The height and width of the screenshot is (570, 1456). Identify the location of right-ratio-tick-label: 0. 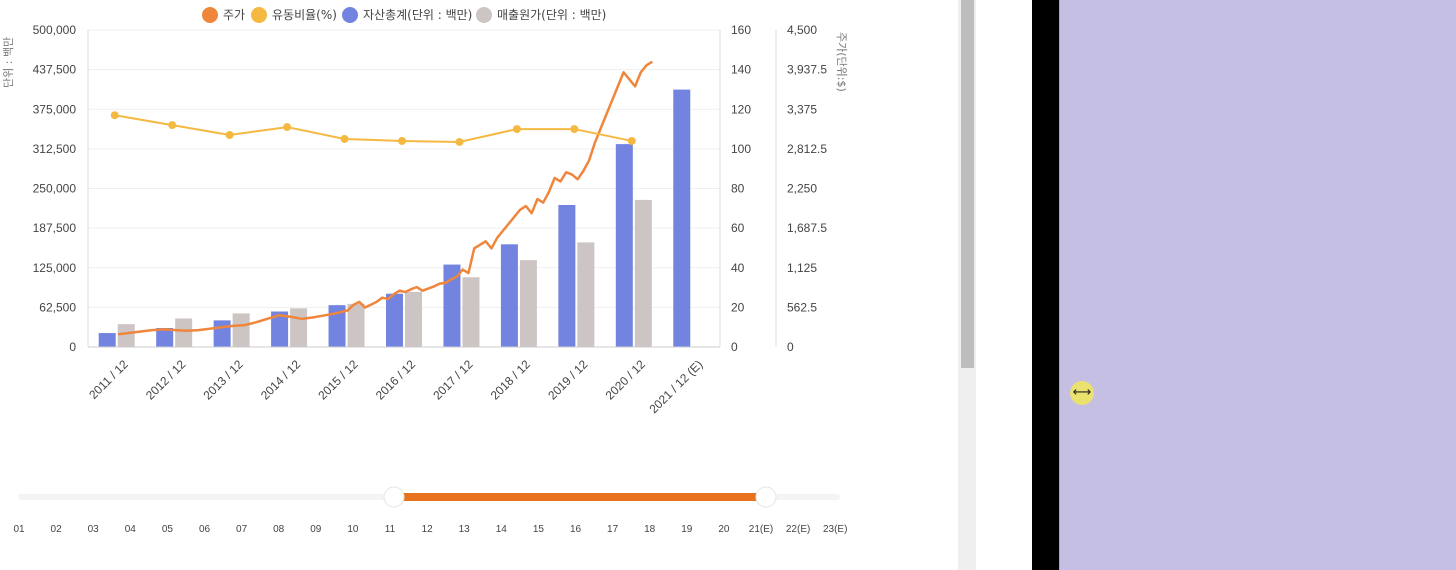
(734, 347).